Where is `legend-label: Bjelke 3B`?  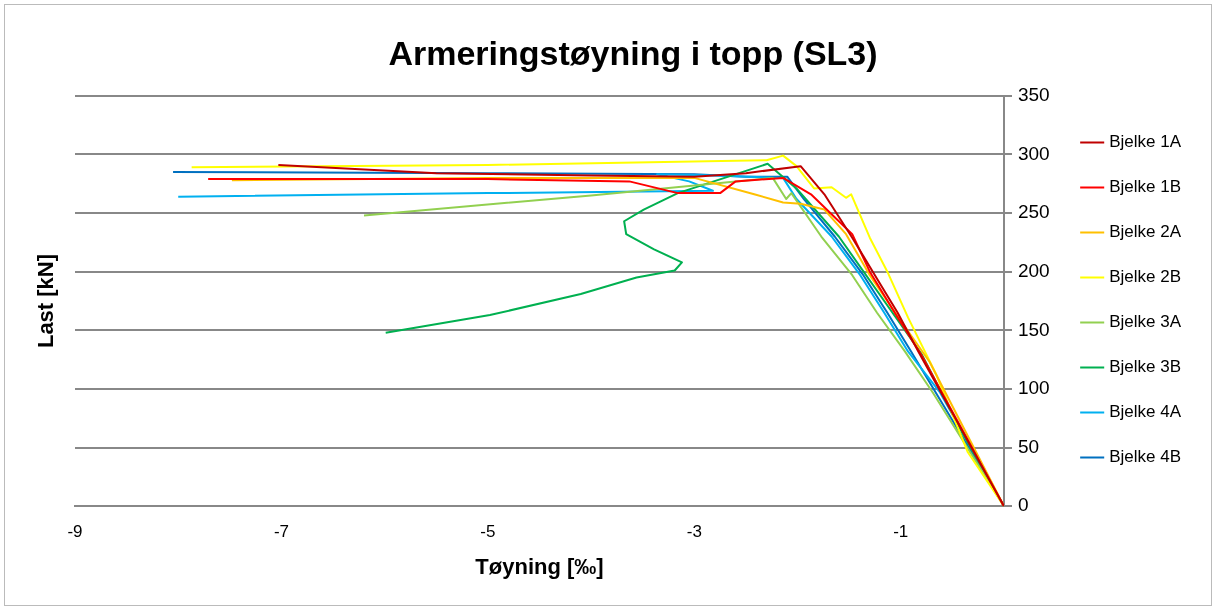
legend-label: Bjelke 3B is located at coordinates (1145, 367).